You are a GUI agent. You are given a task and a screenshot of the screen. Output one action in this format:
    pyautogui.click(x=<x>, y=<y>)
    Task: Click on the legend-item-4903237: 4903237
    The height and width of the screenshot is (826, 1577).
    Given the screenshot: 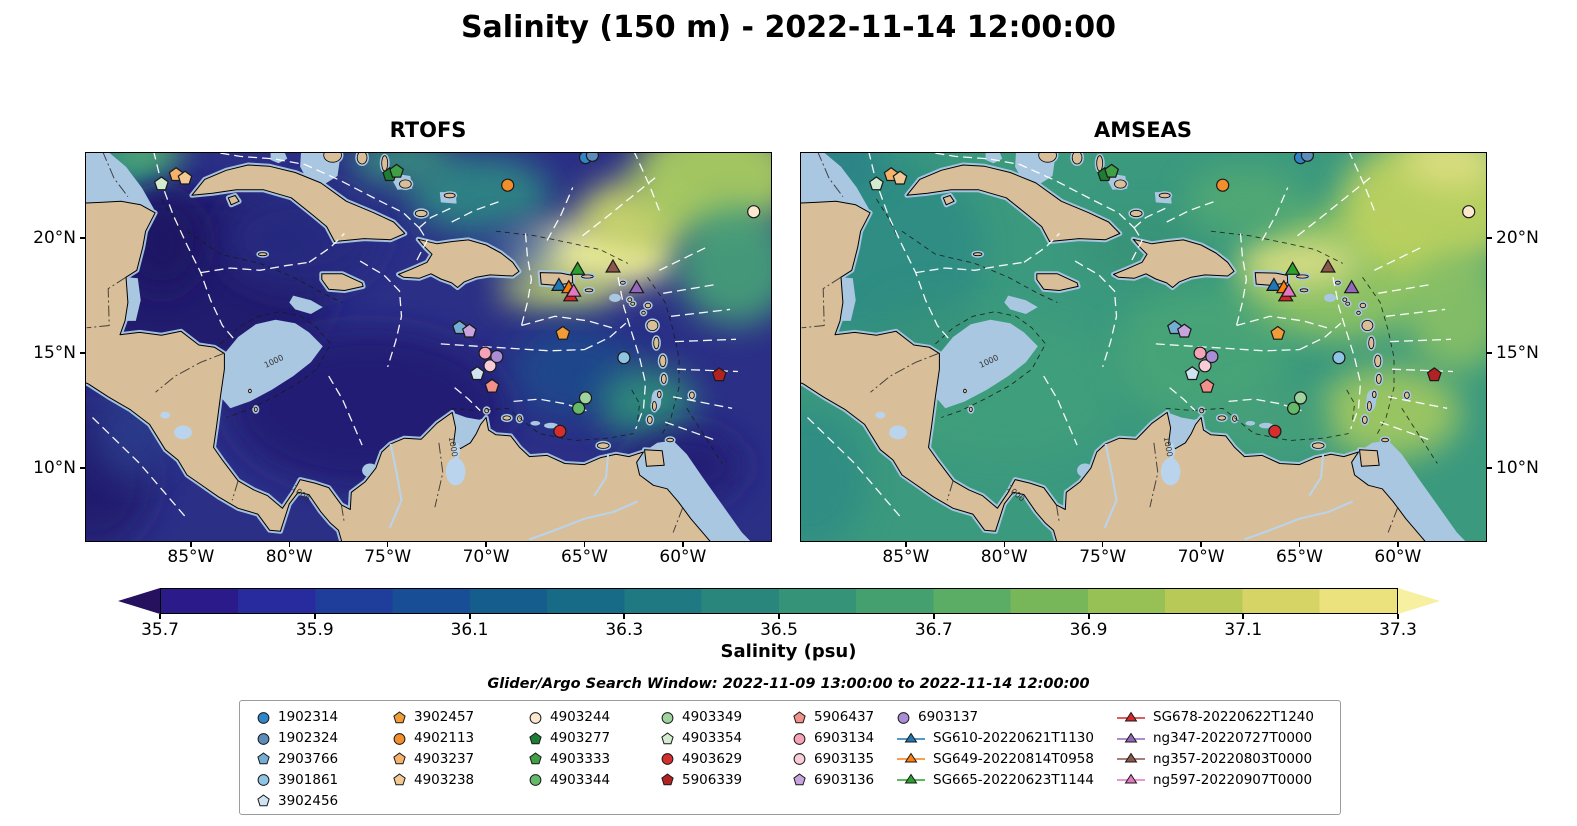 What is the action you would take?
    pyautogui.click(x=433, y=759)
    